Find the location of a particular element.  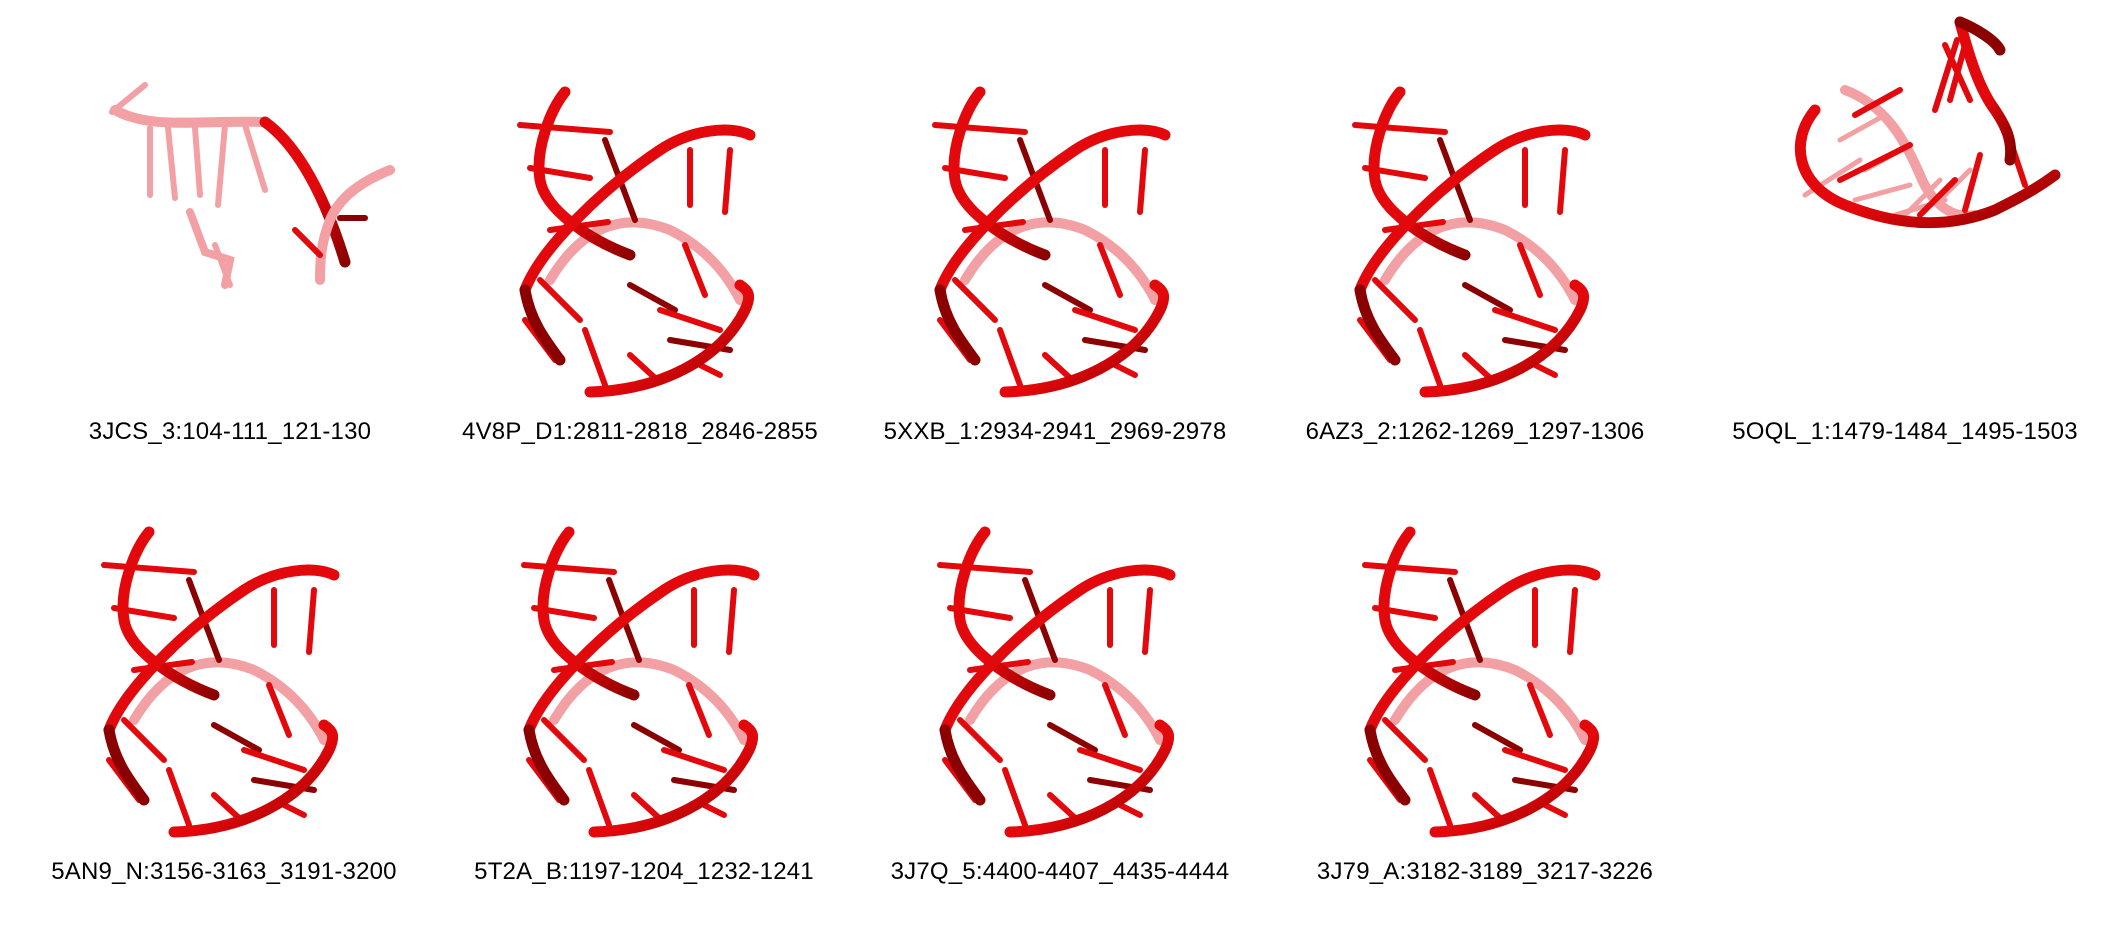

structure-panel: 5OQL_1:1479-1484_1495-1503 is located at coordinates (1905, 222).